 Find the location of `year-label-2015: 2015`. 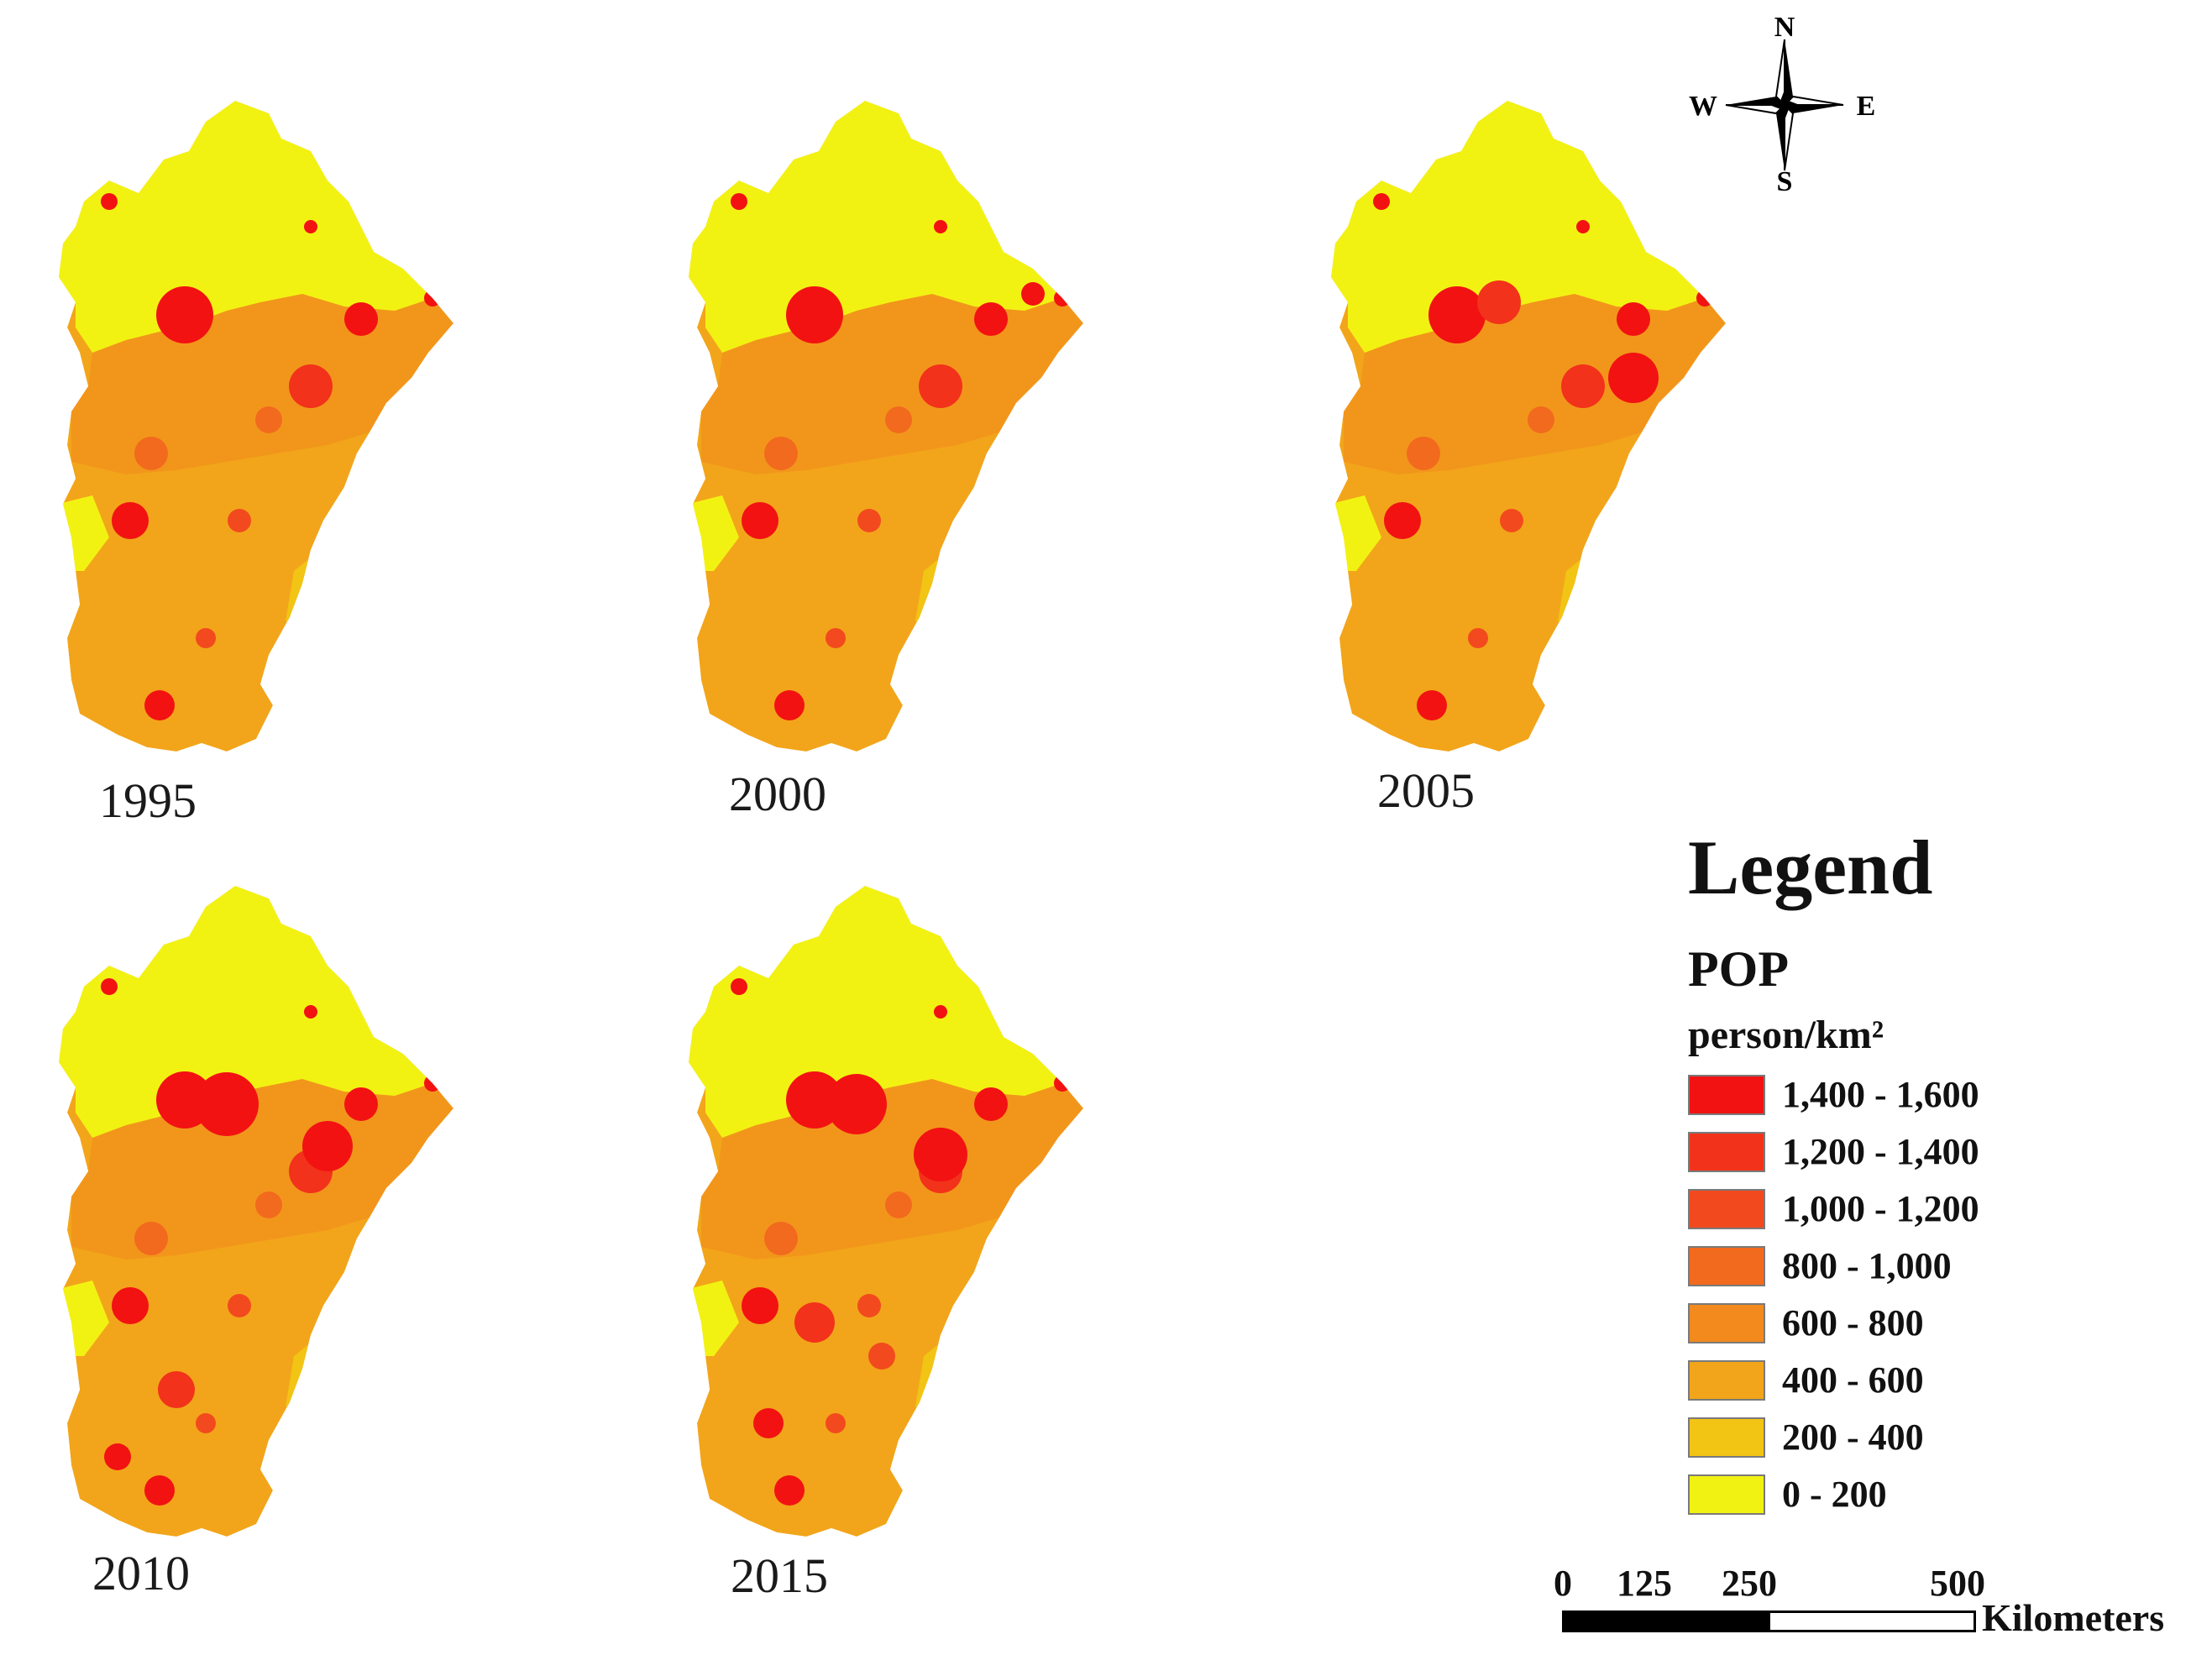

year-label-2015: 2015 is located at coordinates (780, 1575).